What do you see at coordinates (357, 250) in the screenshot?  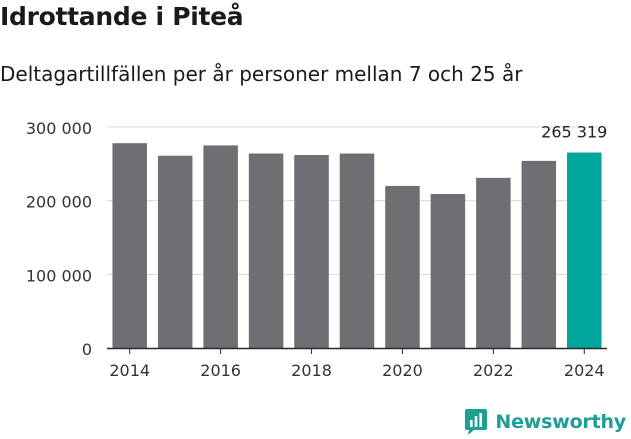 I see `bar-2019` at bounding box center [357, 250].